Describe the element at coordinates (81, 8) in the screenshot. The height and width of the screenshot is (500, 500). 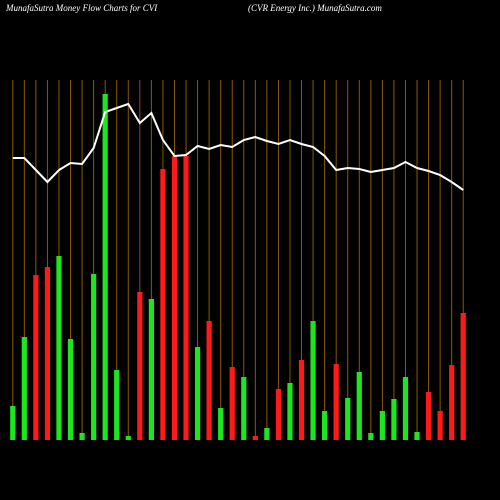
I see `chart-title: MunafaSutra Money Flow Charts for CVI` at that location.